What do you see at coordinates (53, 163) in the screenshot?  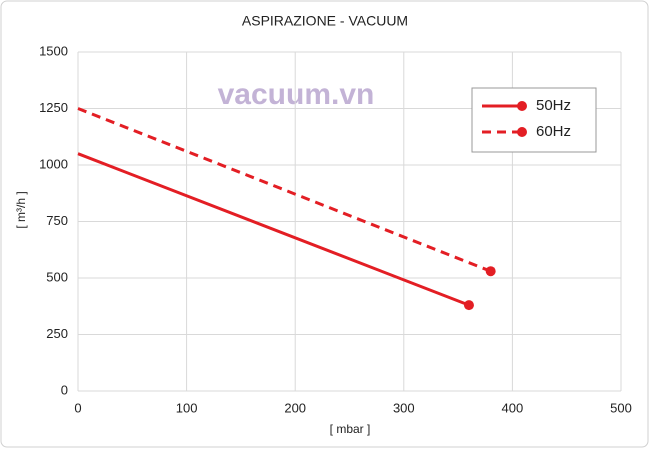 I see `y-tick-label: 1000` at bounding box center [53, 163].